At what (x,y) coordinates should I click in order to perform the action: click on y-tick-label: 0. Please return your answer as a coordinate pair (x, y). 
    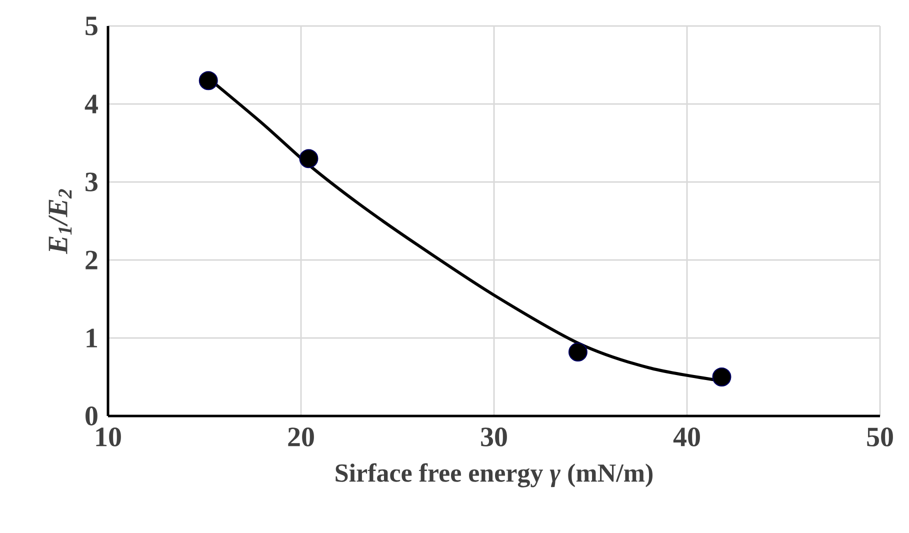
    Looking at the image, I should click on (92, 416).